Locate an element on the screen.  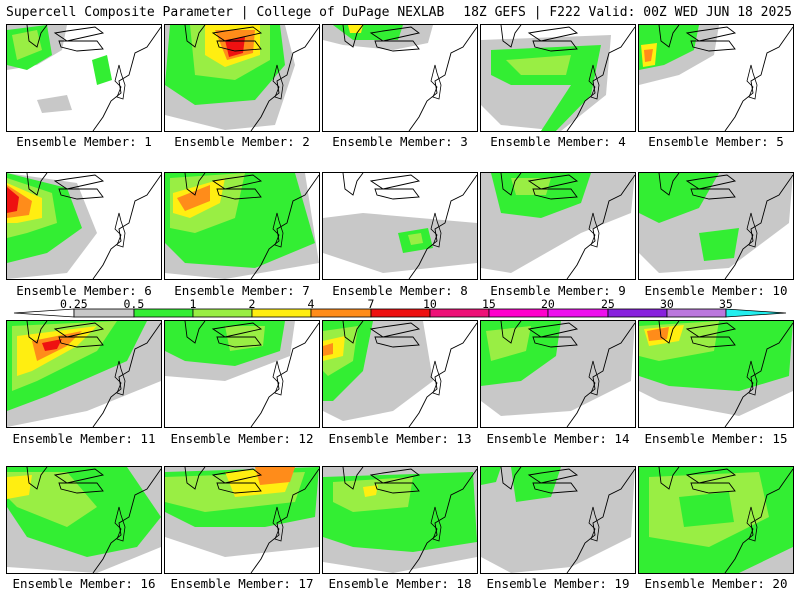
colorbar-tick-label: 7 is located at coordinates (371, 304).